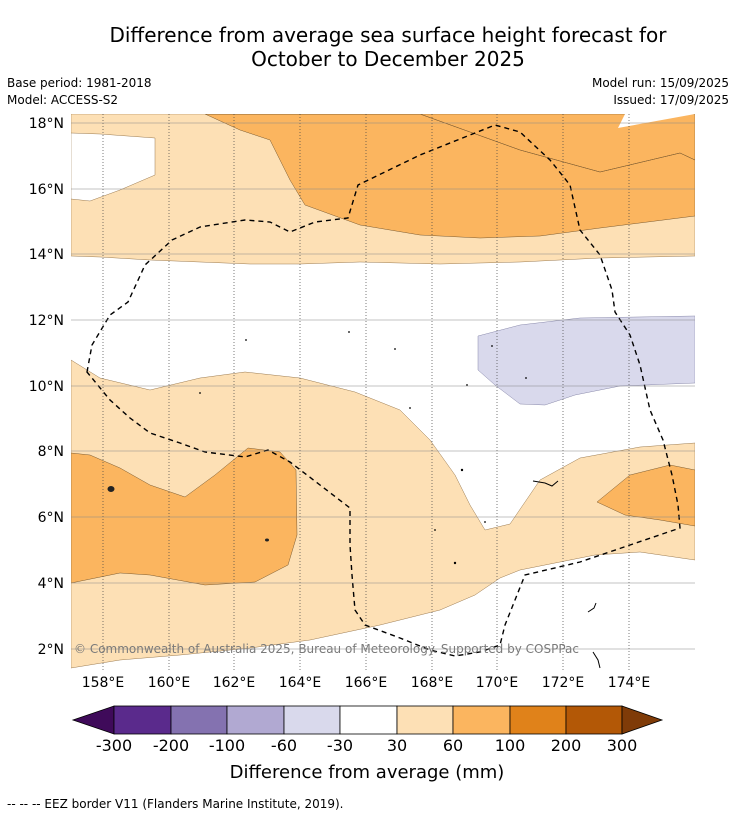  Describe the element at coordinates (645, 495) in the screenshot. I see `contour-60-100-south-east` at that location.